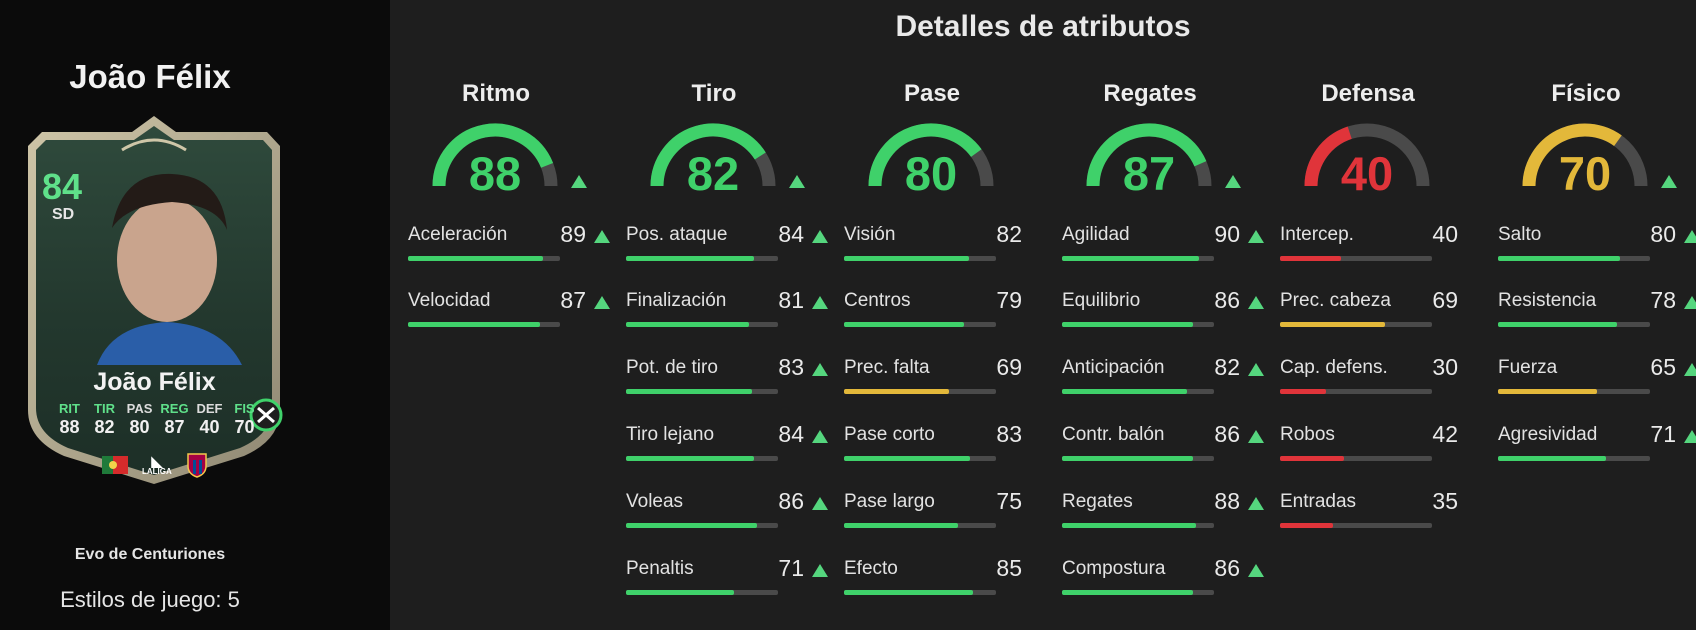 The width and height of the screenshot is (1696, 630). Describe the element at coordinates (660, 568) in the screenshot. I see `stat-name: Penaltis` at that location.